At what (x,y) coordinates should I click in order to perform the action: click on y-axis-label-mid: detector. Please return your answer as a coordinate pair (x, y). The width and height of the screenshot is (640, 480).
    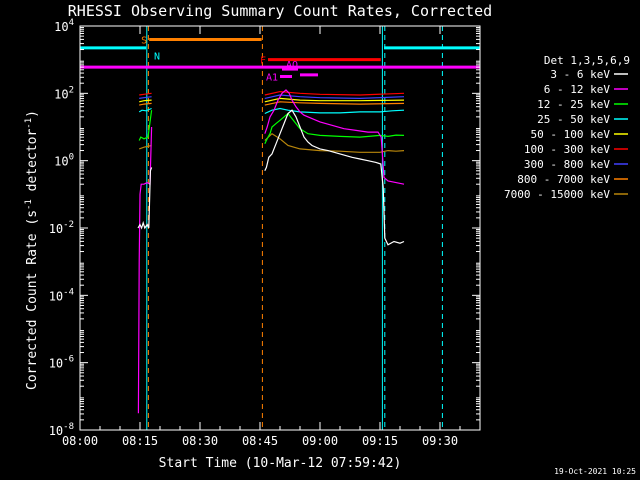
    Looking at the image, I should click on (32, 164).